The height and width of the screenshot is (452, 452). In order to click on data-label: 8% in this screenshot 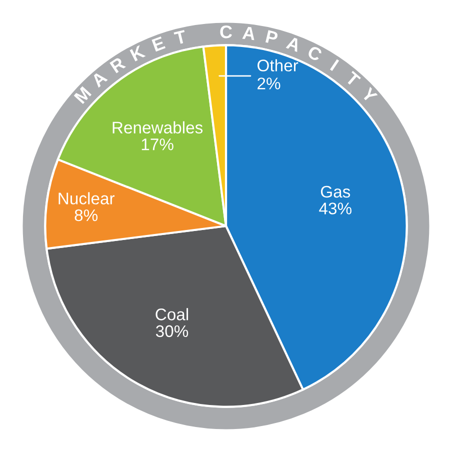, I will do `click(86, 215)`.